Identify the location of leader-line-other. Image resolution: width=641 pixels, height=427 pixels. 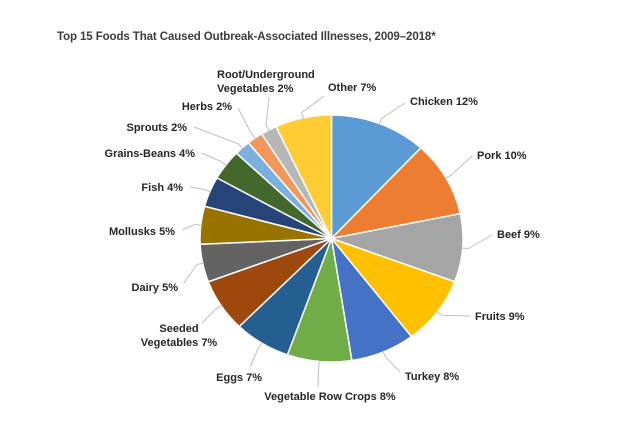
(313, 107).